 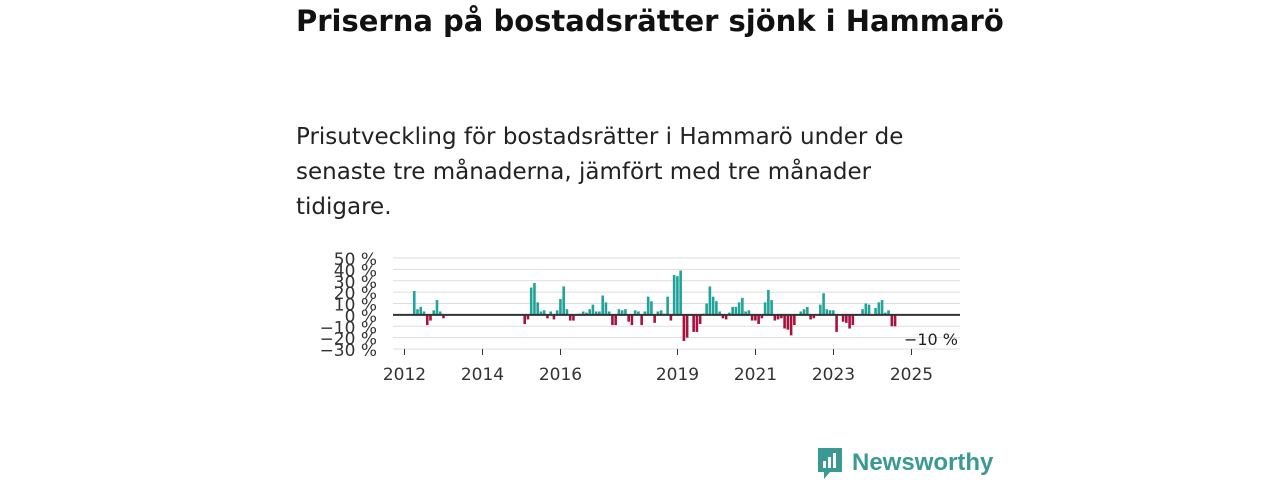 What do you see at coordinates (355, 306) in the screenshot?
I see `y-tick-label: 10 %` at bounding box center [355, 306].